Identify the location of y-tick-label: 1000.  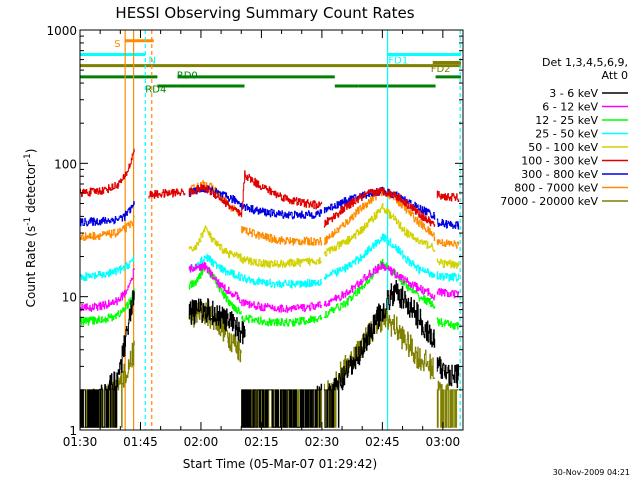
(61, 31).